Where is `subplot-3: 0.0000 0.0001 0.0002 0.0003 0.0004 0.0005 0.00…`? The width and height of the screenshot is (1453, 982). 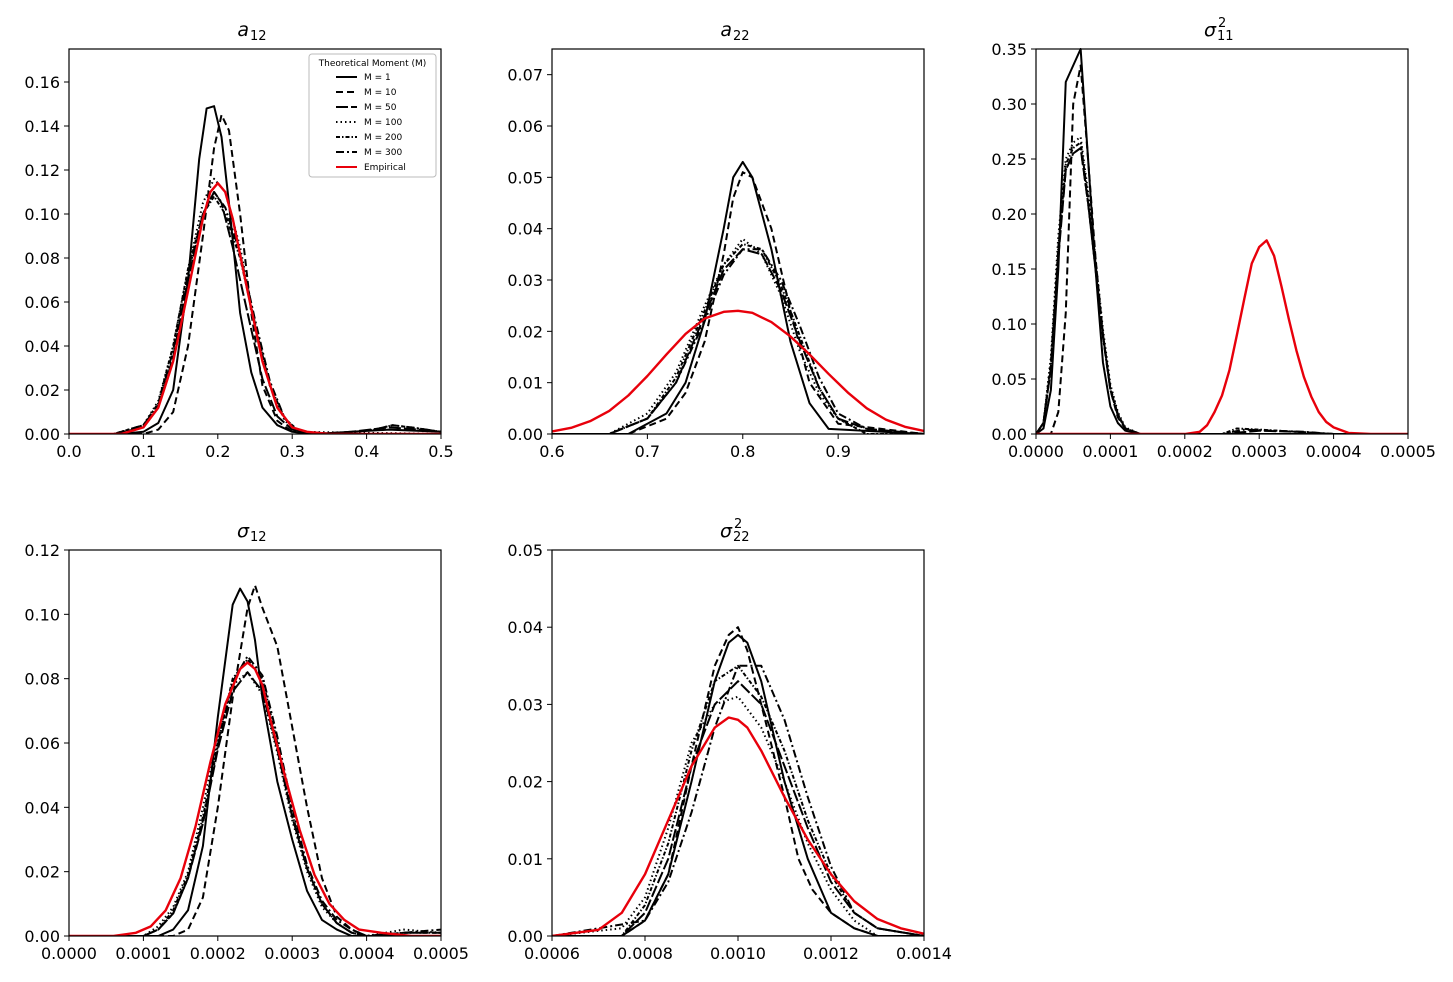 subplot-3: 0.0000 0.0001 0.0002 0.0003 0.0004 0.0005 0.00… is located at coordinates (1213, 238).